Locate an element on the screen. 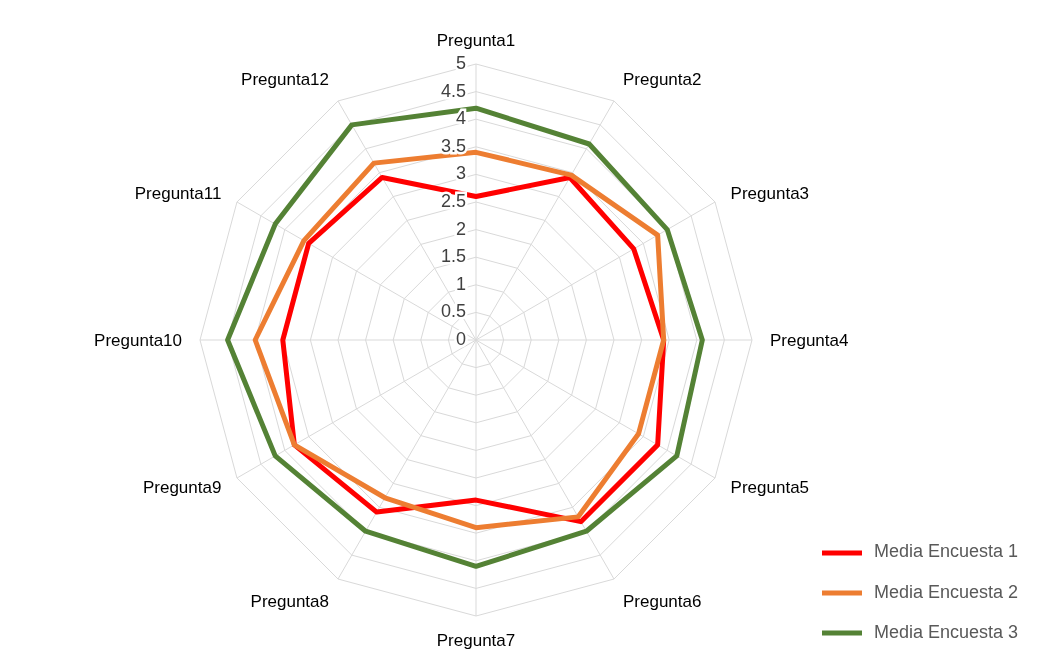  y-tick-label: 3.5 is located at coordinates (453, 145).